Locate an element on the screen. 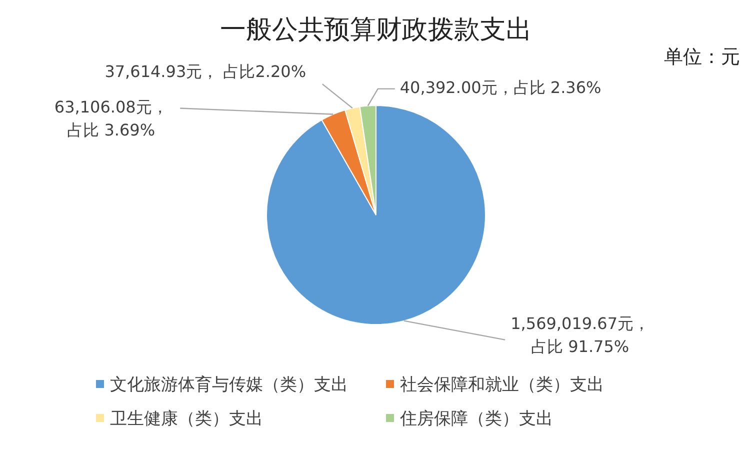 The image size is (752, 452). legend-label: 住房保障（类）支出 is located at coordinates (476, 419).